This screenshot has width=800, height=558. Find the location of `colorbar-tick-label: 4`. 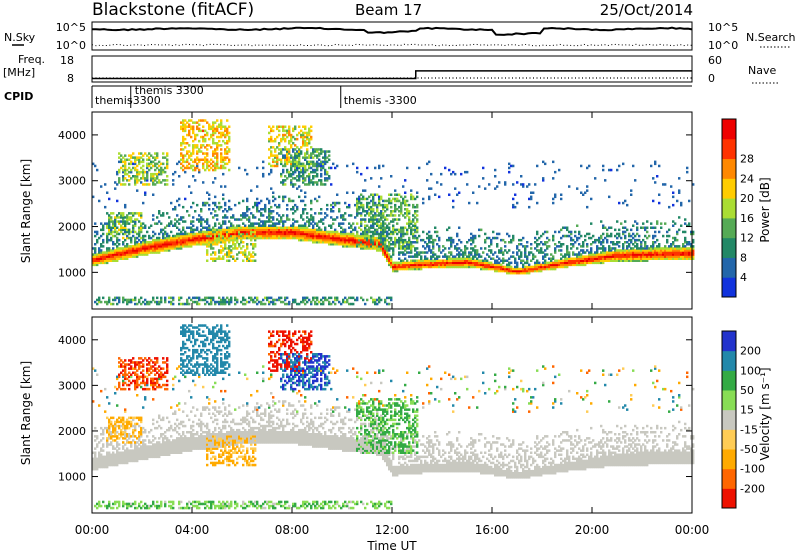

colorbar-tick-label: 4 is located at coordinates (743, 277).